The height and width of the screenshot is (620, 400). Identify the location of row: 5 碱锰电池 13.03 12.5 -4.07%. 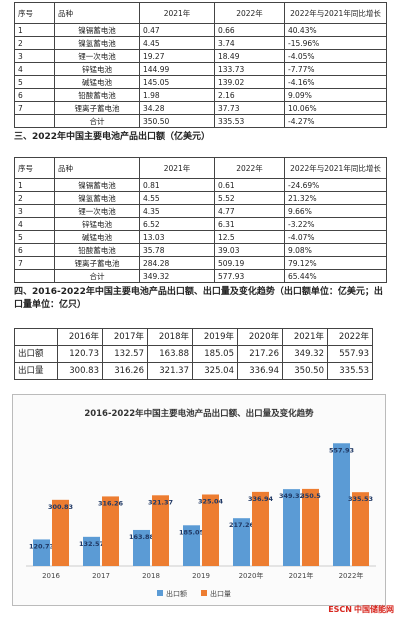
(200, 237).